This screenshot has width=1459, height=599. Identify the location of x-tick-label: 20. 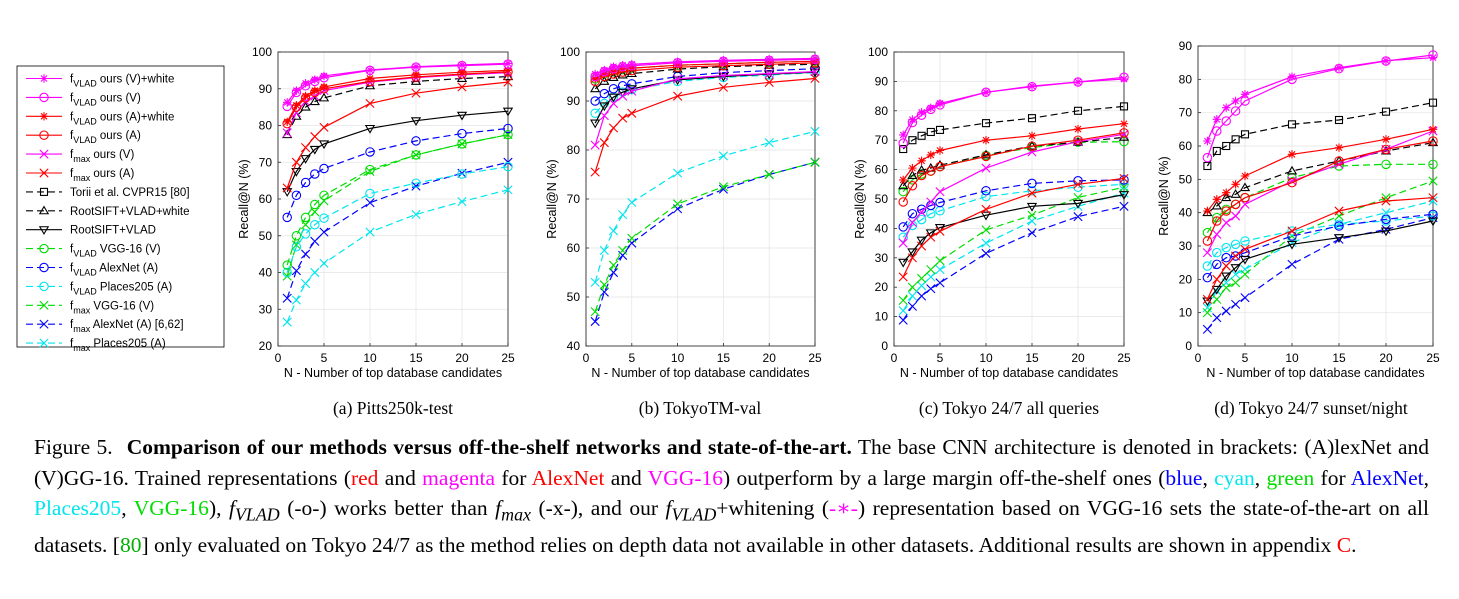
(770, 358).